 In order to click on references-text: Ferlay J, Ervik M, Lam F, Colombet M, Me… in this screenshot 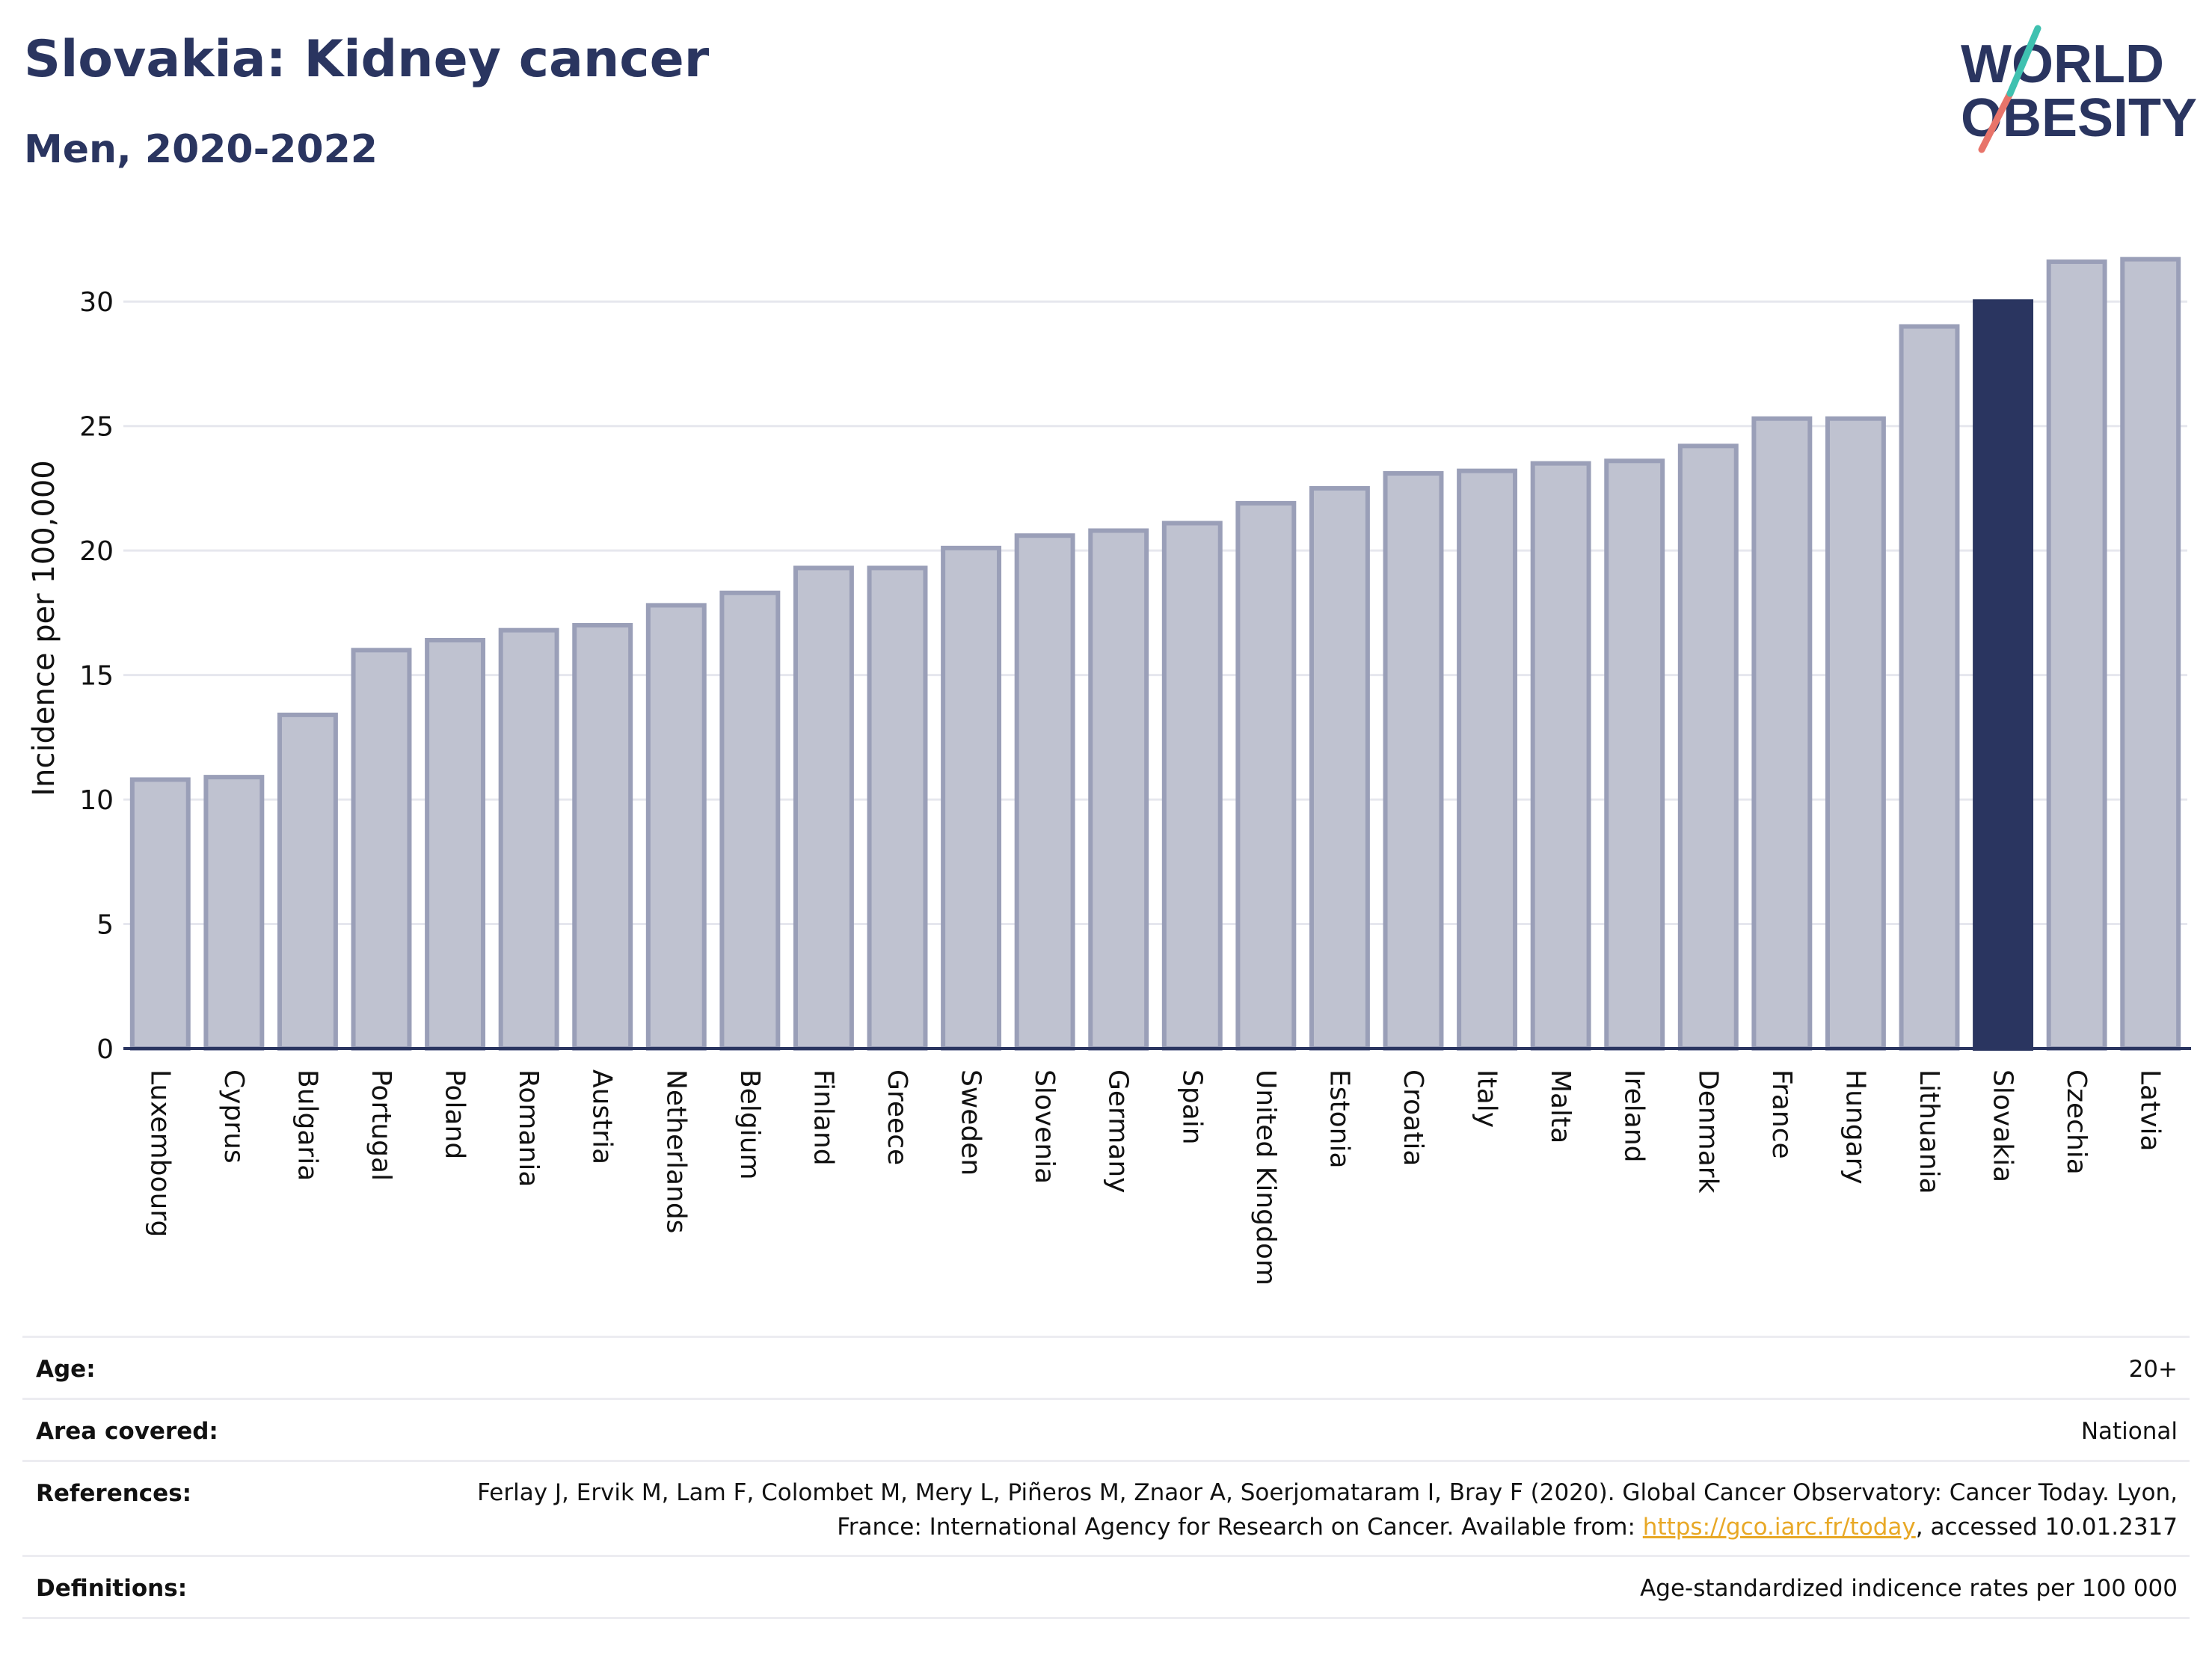, I will do `click(1327, 1510)`.